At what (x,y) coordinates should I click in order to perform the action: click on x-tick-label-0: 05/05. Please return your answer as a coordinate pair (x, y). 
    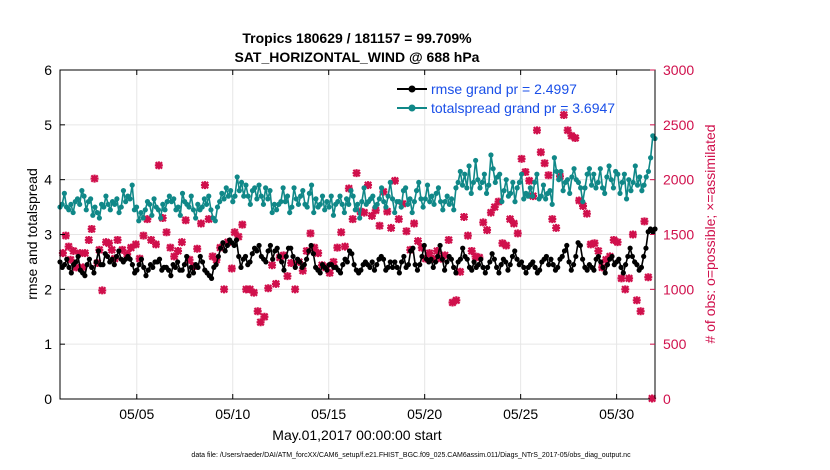
    Looking at the image, I should click on (136, 414).